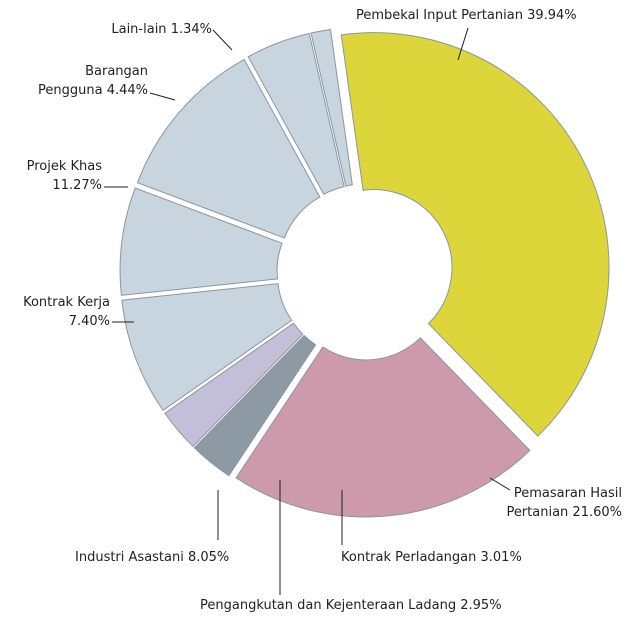 This screenshot has width=636, height=619. I want to click on label-name: Kontrak Perladangan, so click(409, 557).